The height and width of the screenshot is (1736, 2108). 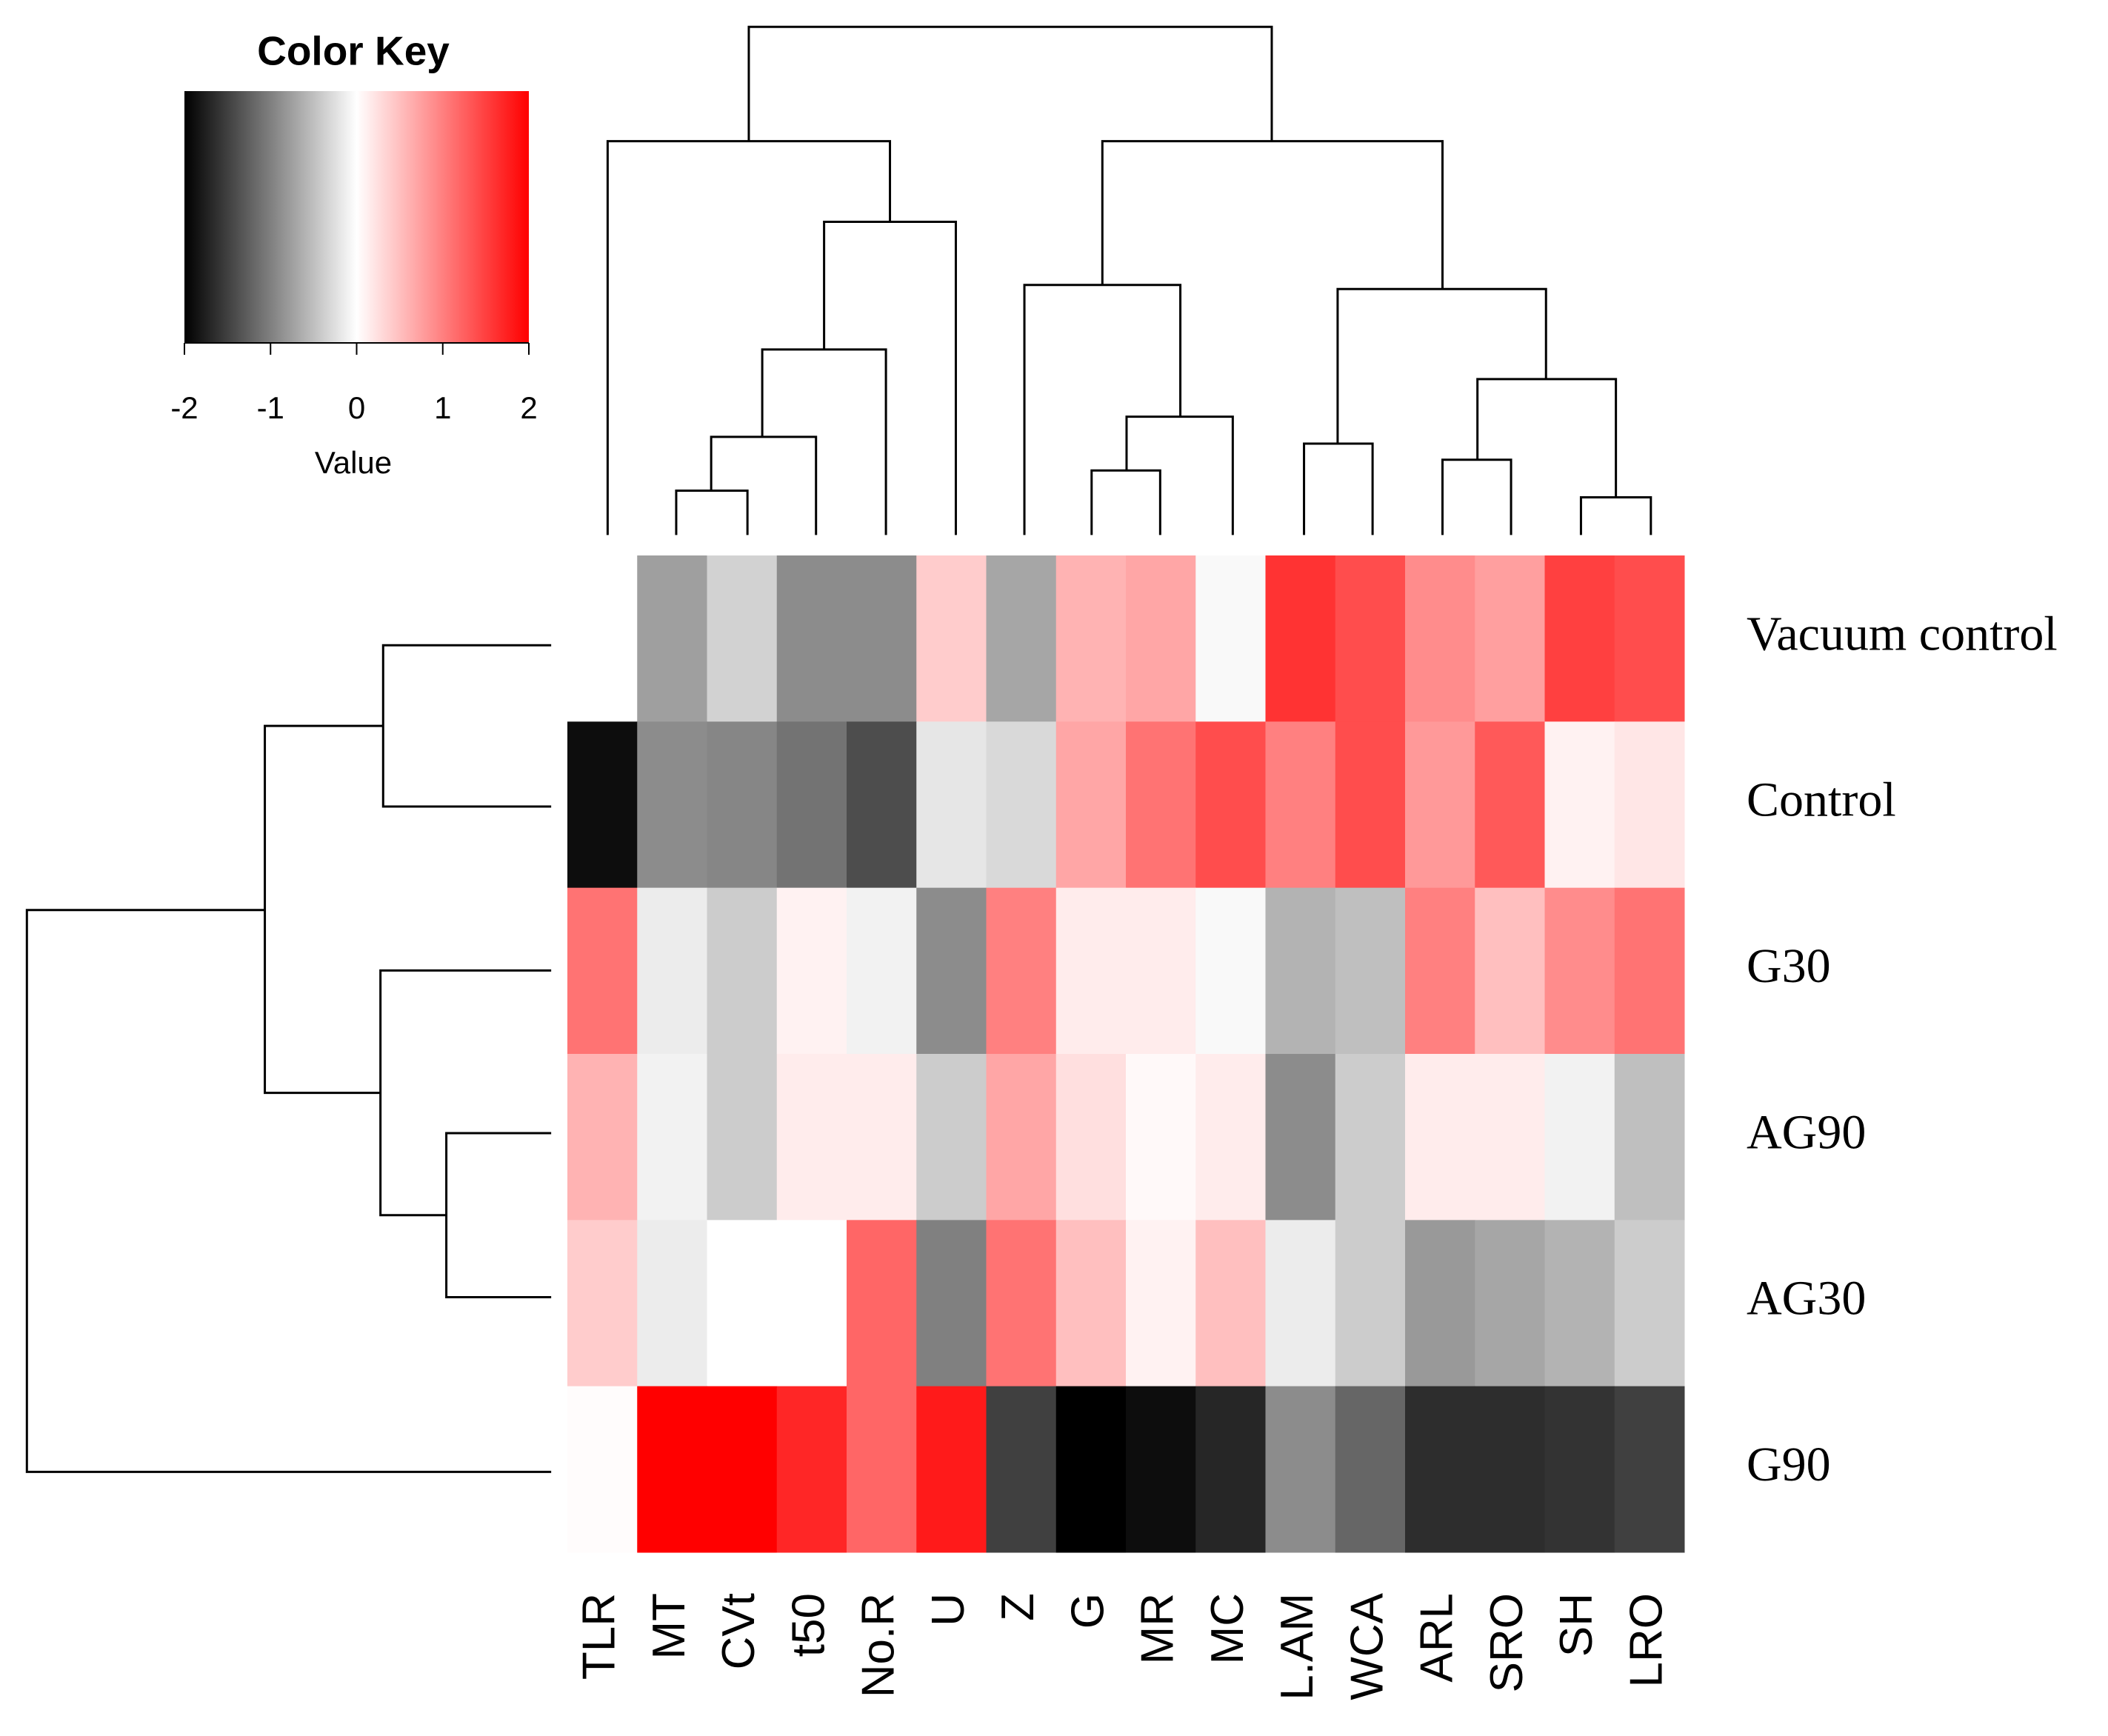 What do you see at coordinates (528, 407) in the screenshot?
I see `key-tick-label: 2` at bounding box center [528, 407].